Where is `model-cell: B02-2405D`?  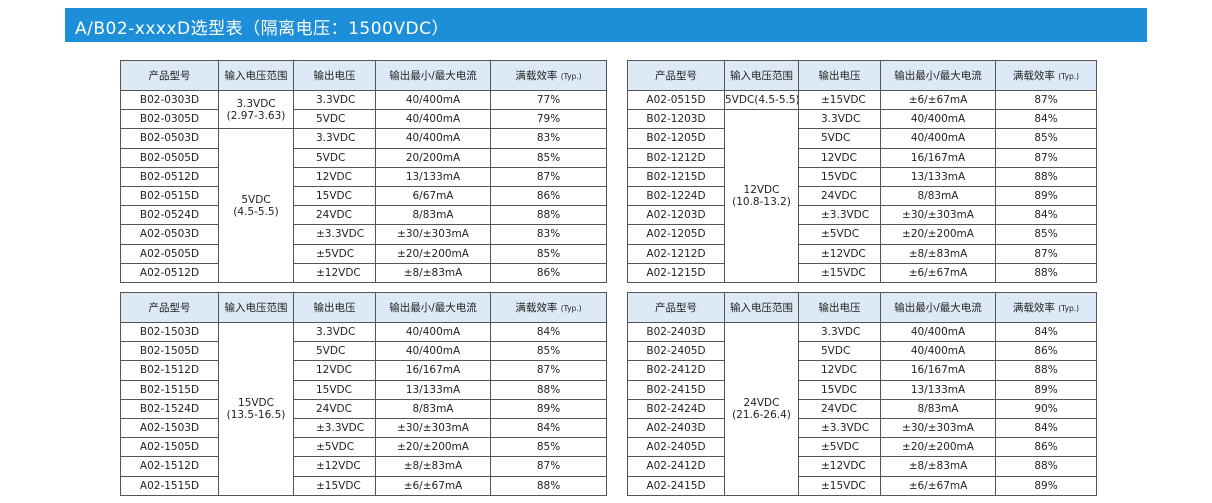 model-cell: B02-2405D is located at coordinates (676, 351).